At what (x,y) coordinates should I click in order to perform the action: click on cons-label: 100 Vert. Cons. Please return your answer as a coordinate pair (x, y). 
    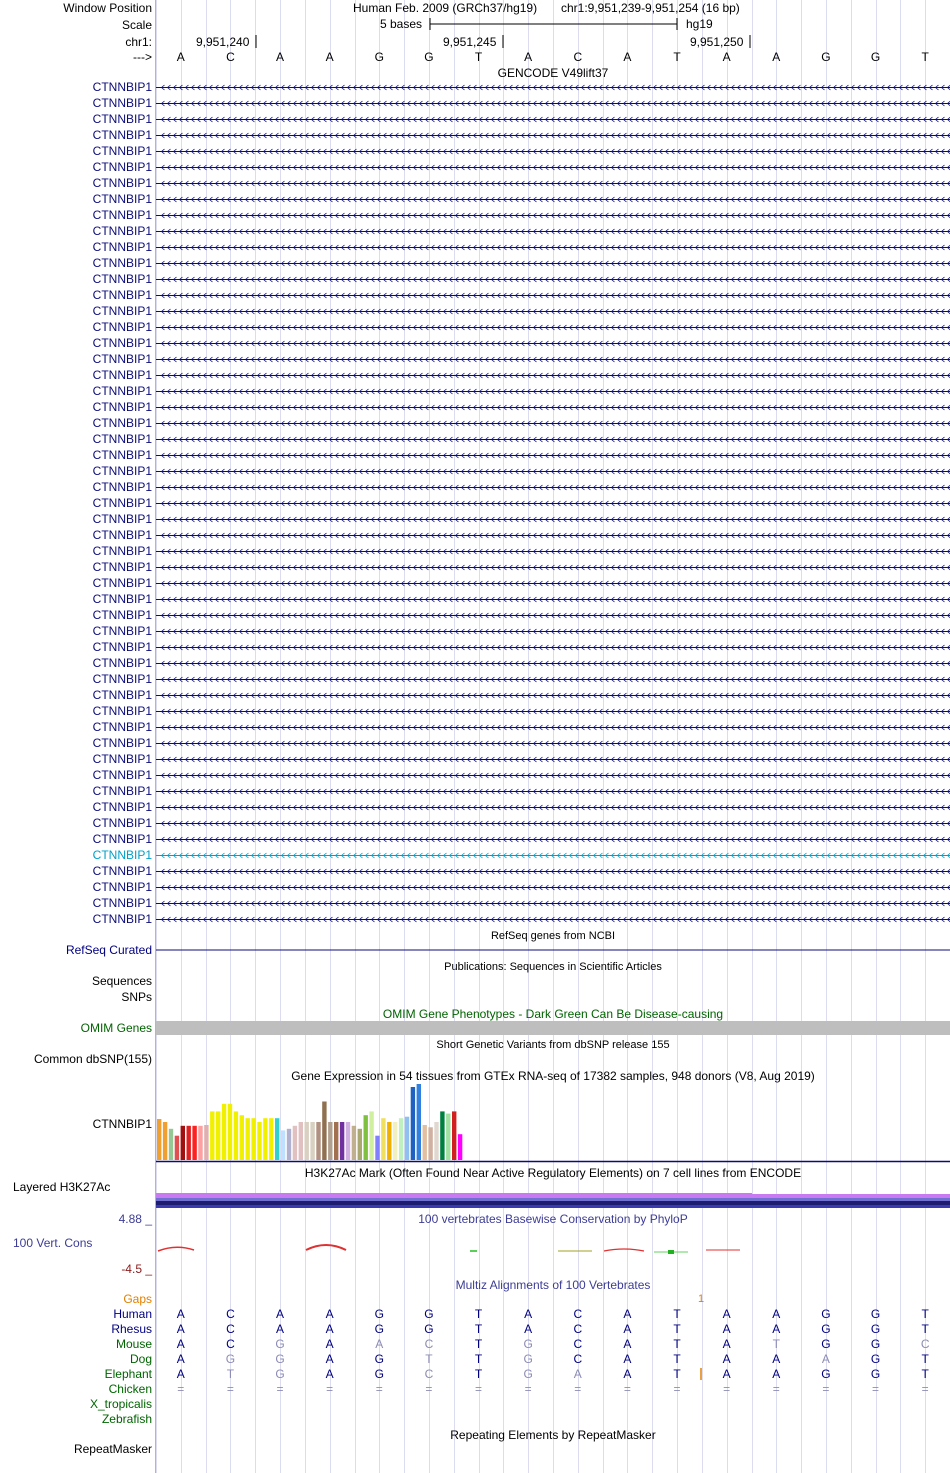
    Looking at the image, I should click on (53, 1243).